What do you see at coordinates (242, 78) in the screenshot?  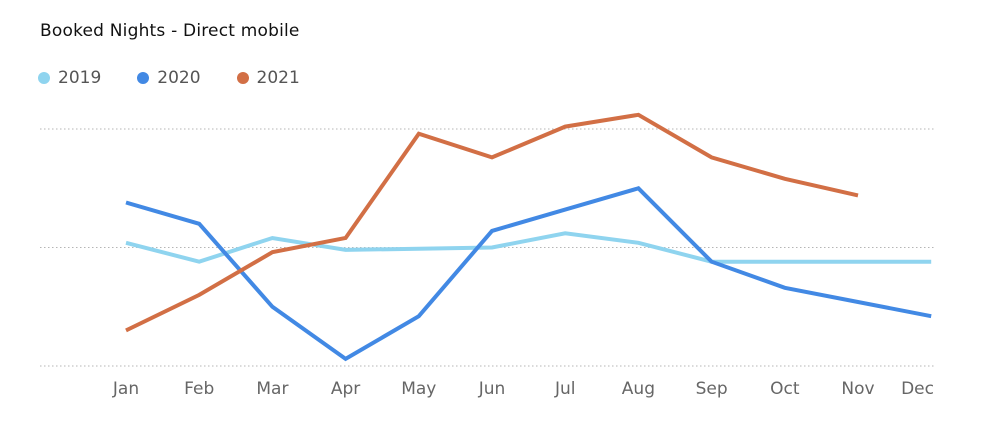 I see `legend-dot-2021` at bounding box center [242, 78].